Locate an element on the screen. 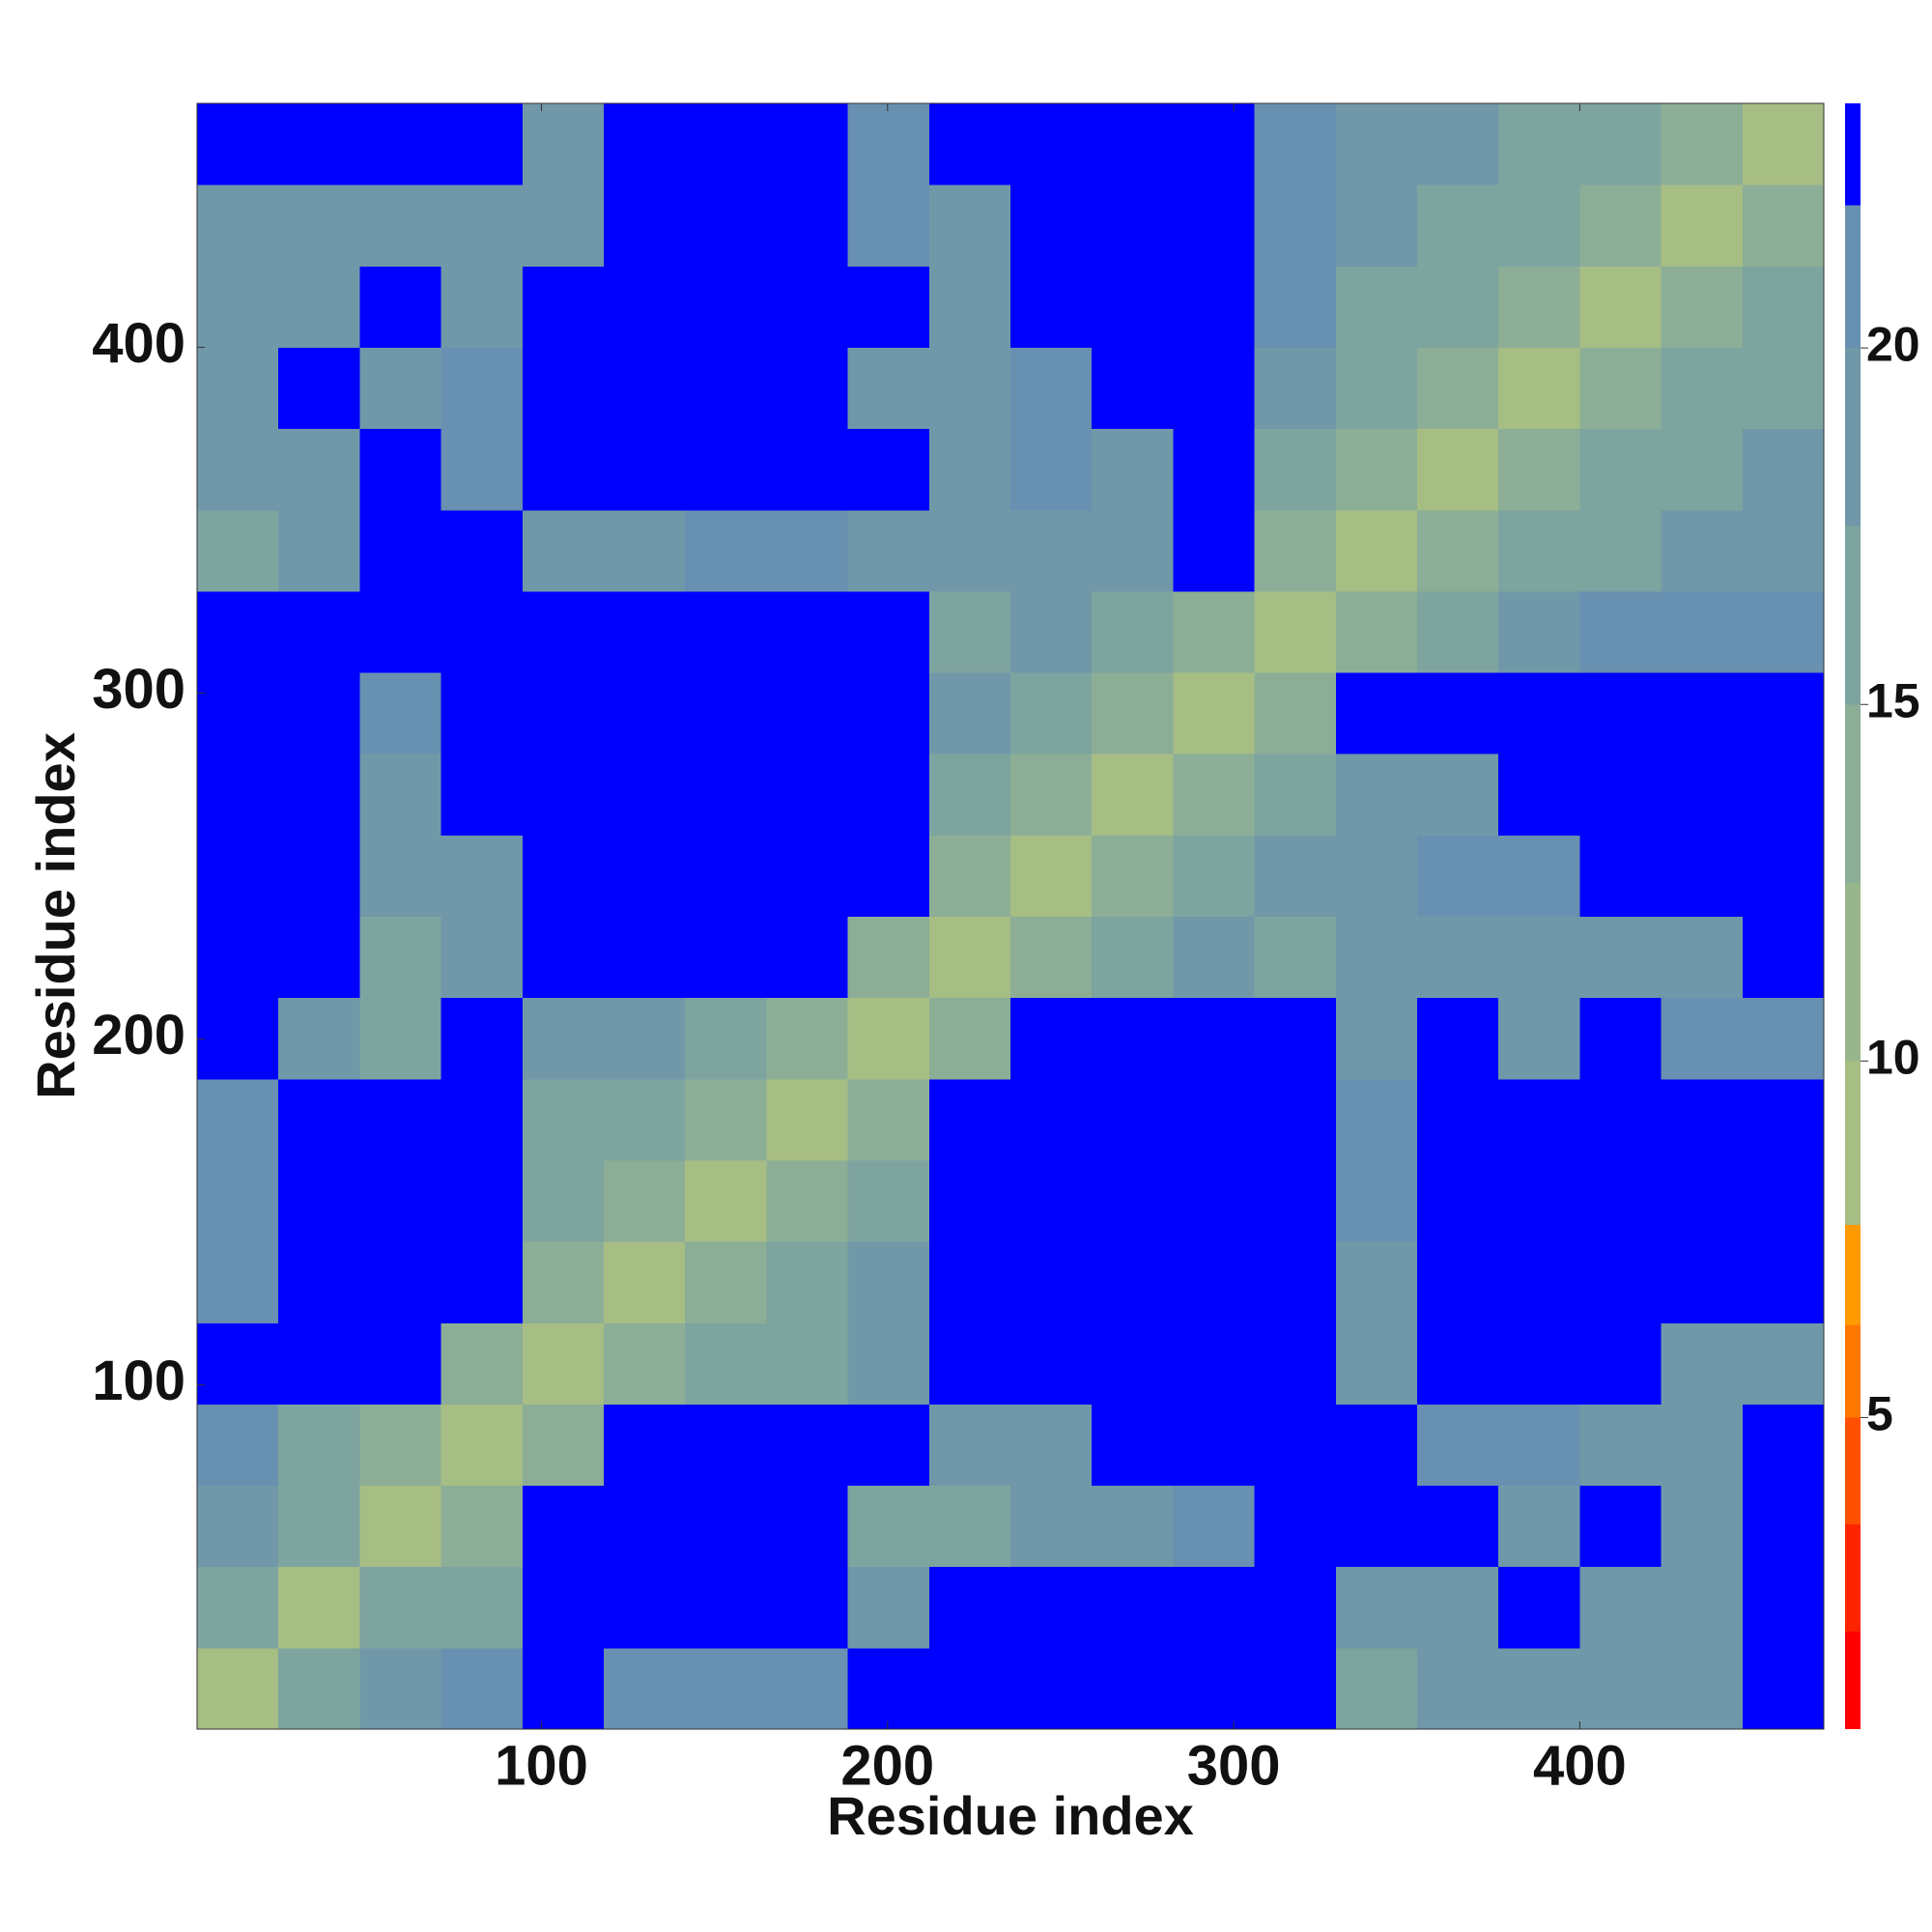  y-tick-label: 400 is located at coordinates (138, 343).